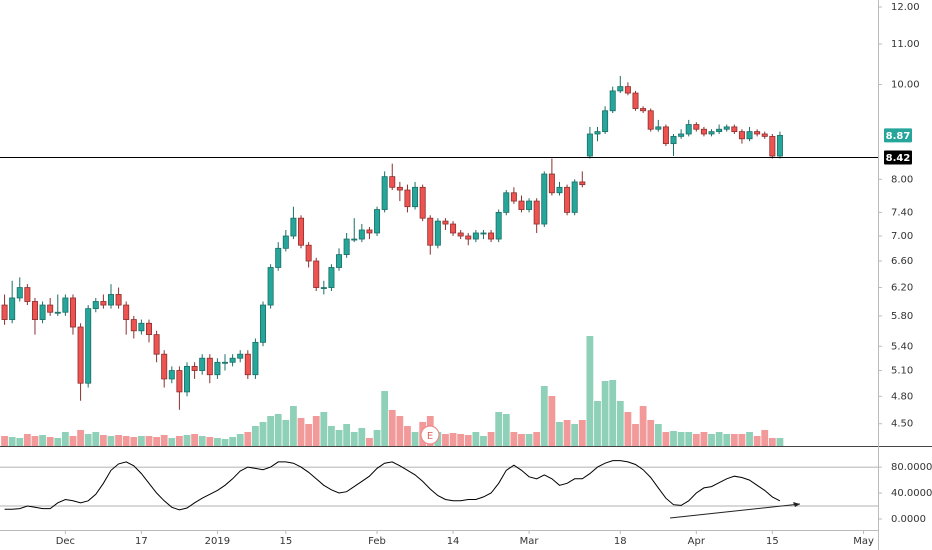  What do you see at coordinates (392, 485) in the screenshot?
I see `oscillator-line` at bounding box center [392, 485].